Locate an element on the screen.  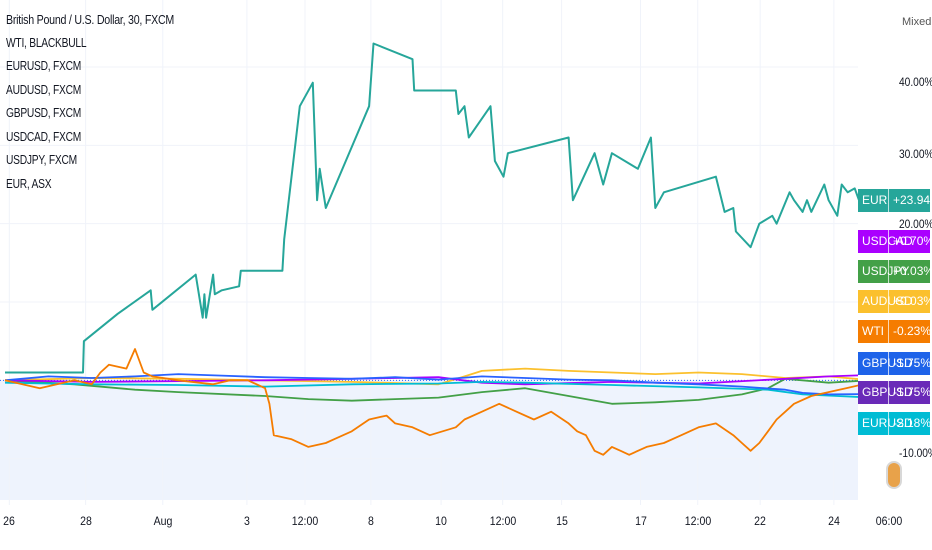
scale-mode-label: Mixed is located at coordinates (917, 22).